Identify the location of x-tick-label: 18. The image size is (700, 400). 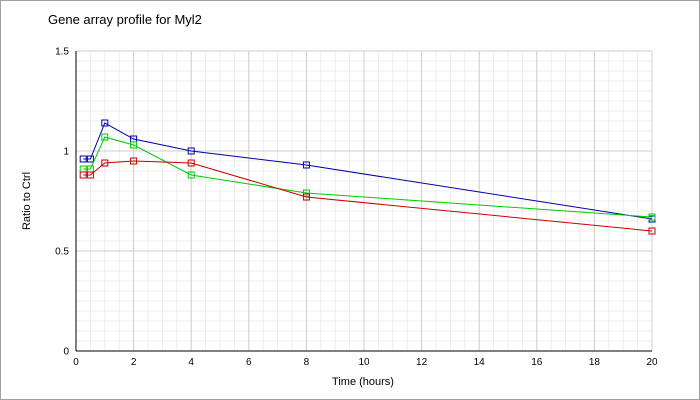
(595, 362).